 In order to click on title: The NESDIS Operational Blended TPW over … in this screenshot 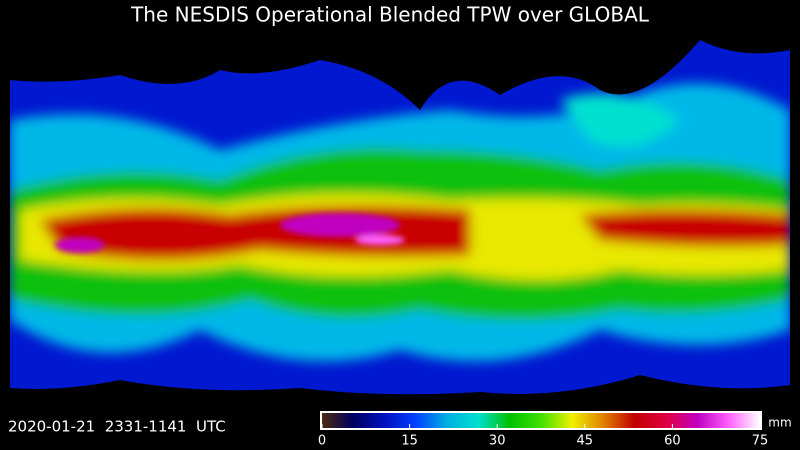, I will do `click(390, 15)`.